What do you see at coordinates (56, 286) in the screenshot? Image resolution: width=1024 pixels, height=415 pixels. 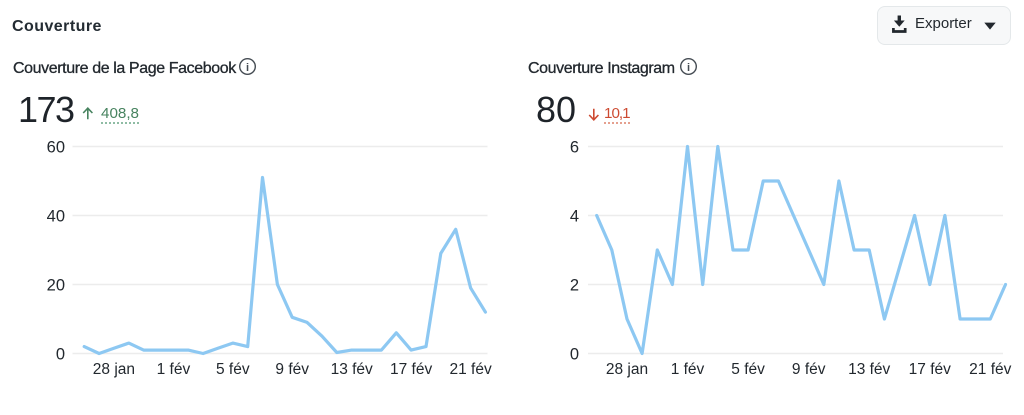 I see `svg-text: 20` at bounding box center [56, 286].